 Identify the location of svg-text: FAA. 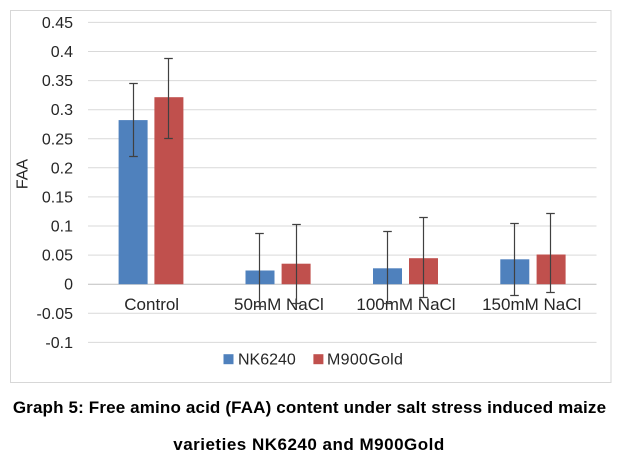
(23, 174).